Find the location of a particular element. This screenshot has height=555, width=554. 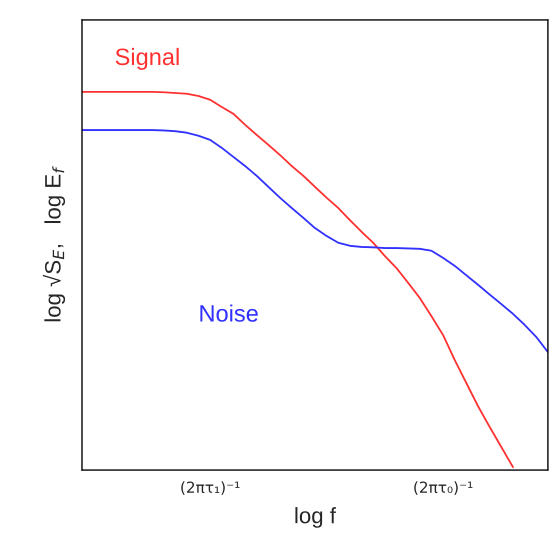

x-axis-title: log f is located at coordinates (315, 517).